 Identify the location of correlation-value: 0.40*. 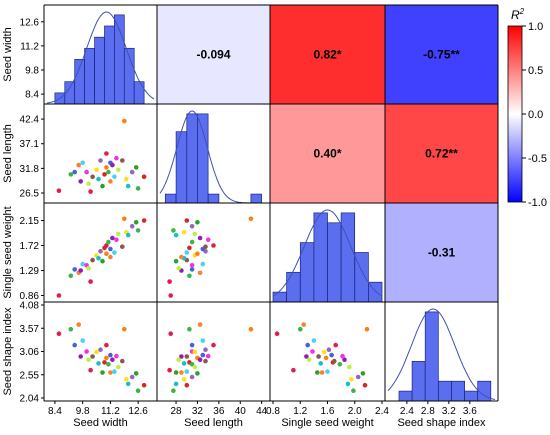
(327, 154).